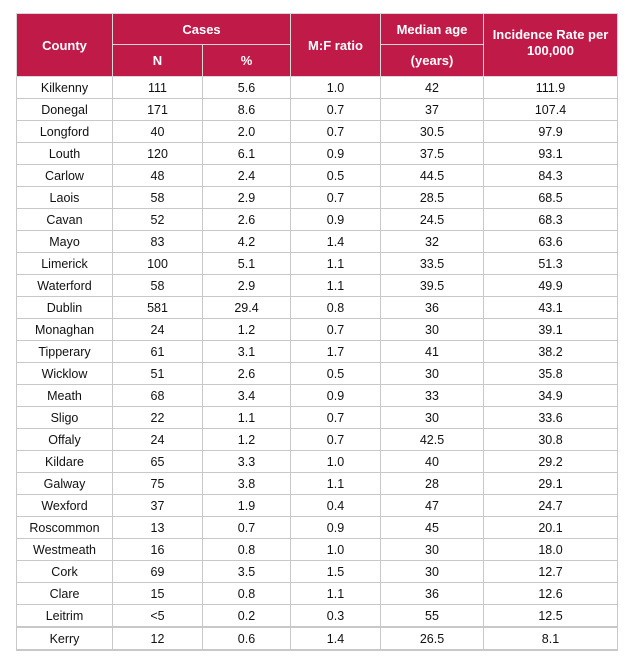  I want to click on cell-cases-n: 581, so click(157, 307).